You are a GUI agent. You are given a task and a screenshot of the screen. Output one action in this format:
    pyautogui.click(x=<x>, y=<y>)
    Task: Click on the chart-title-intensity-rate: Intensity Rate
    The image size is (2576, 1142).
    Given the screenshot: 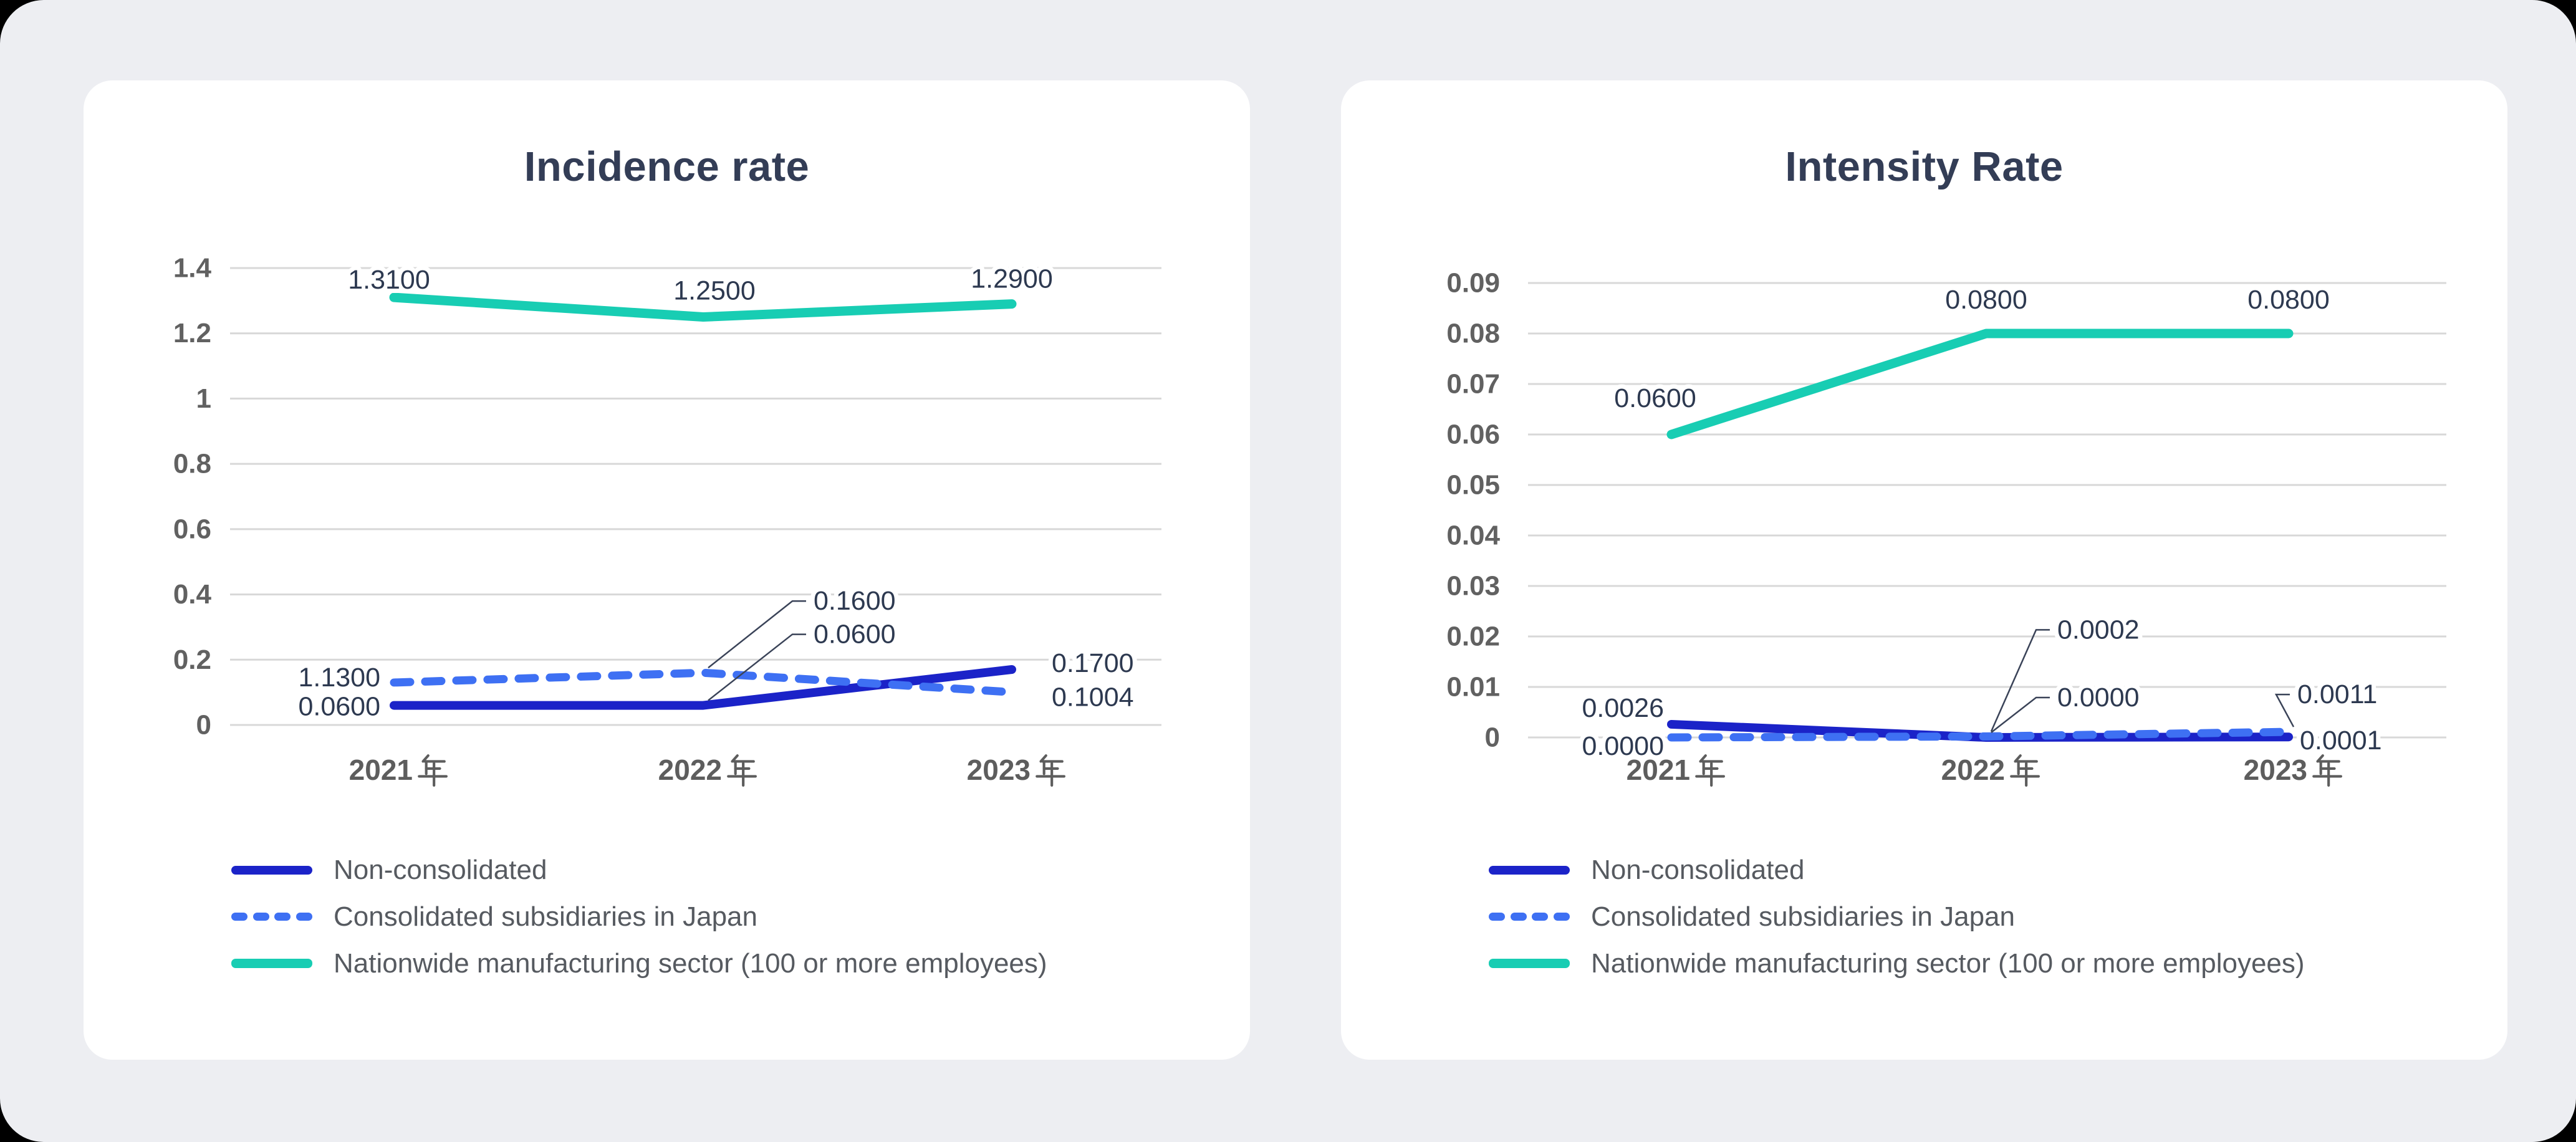 What is the action you would take?
    pyautogui.click(x=1924, y=166)
    